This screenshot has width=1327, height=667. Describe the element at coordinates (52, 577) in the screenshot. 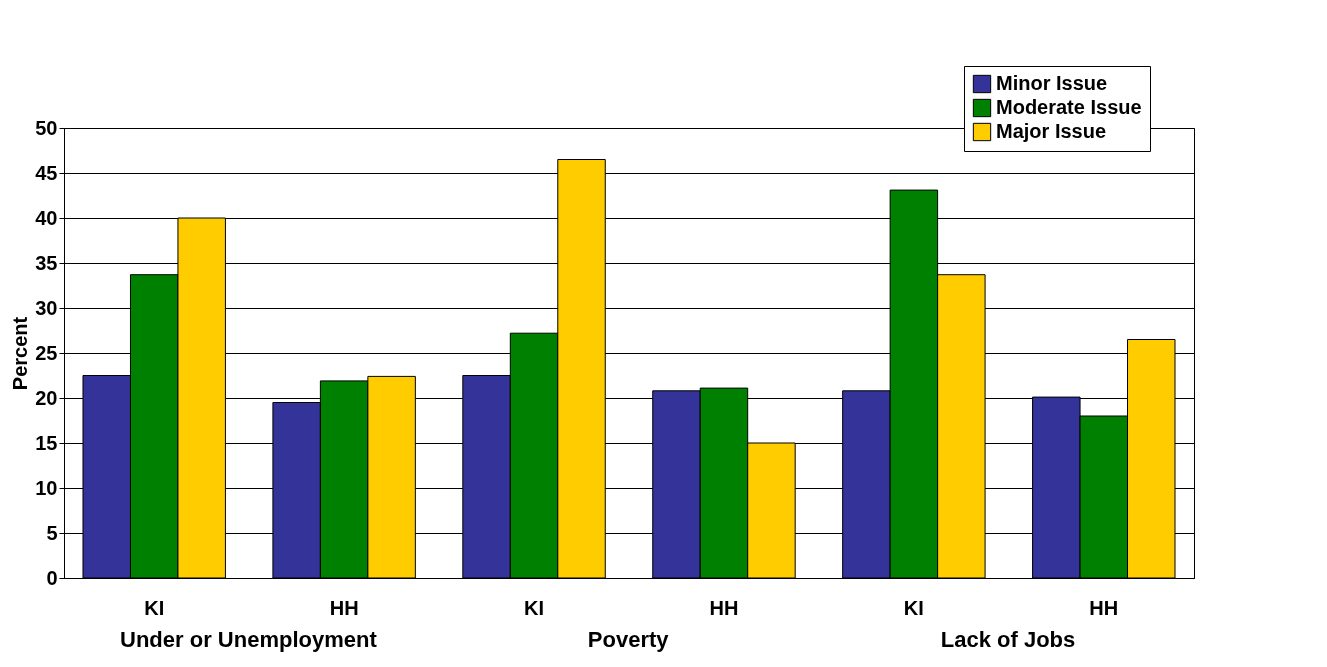

I see `y-tick-label: 0` at that location.